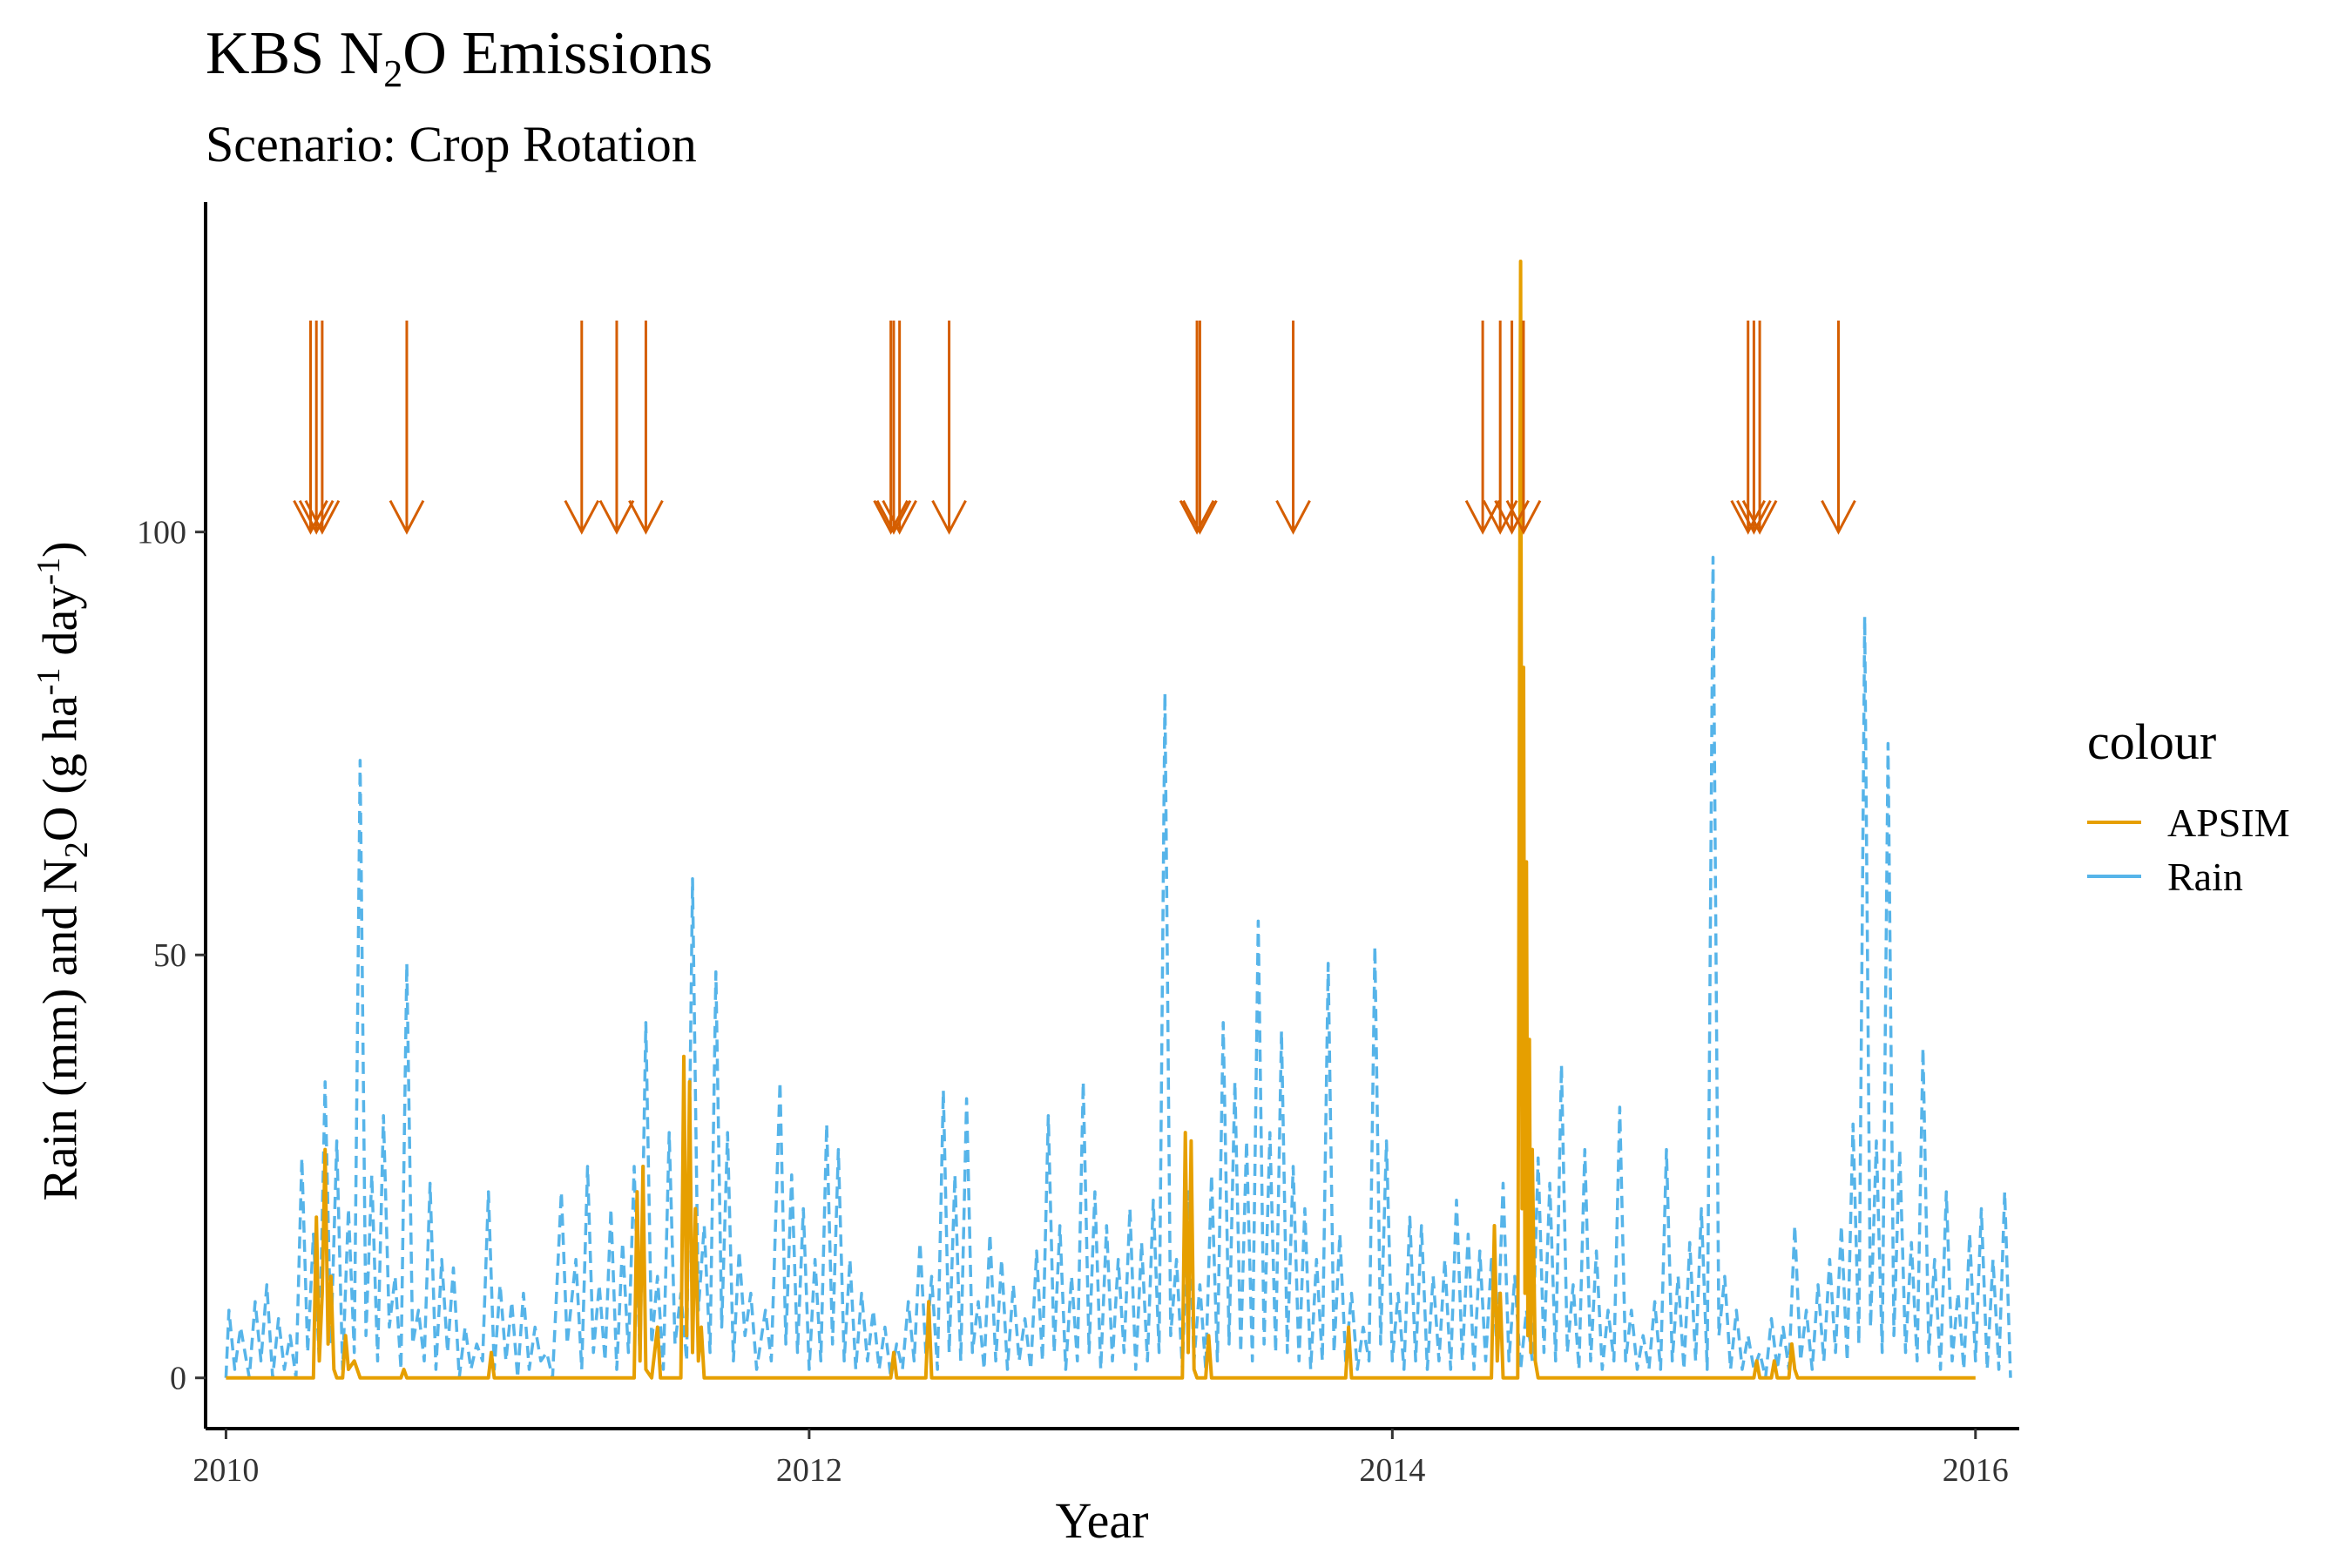  I want to click on legend-key-rain, so click(2114, 876).